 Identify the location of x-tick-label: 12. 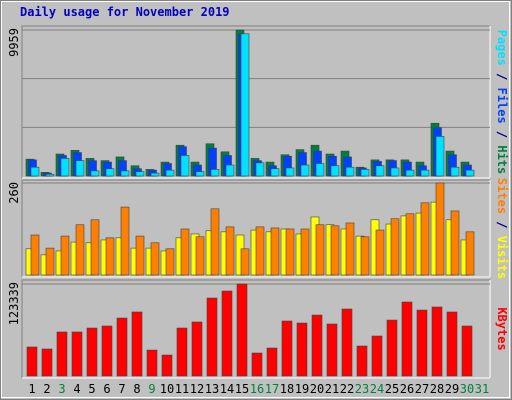
(197, 389).